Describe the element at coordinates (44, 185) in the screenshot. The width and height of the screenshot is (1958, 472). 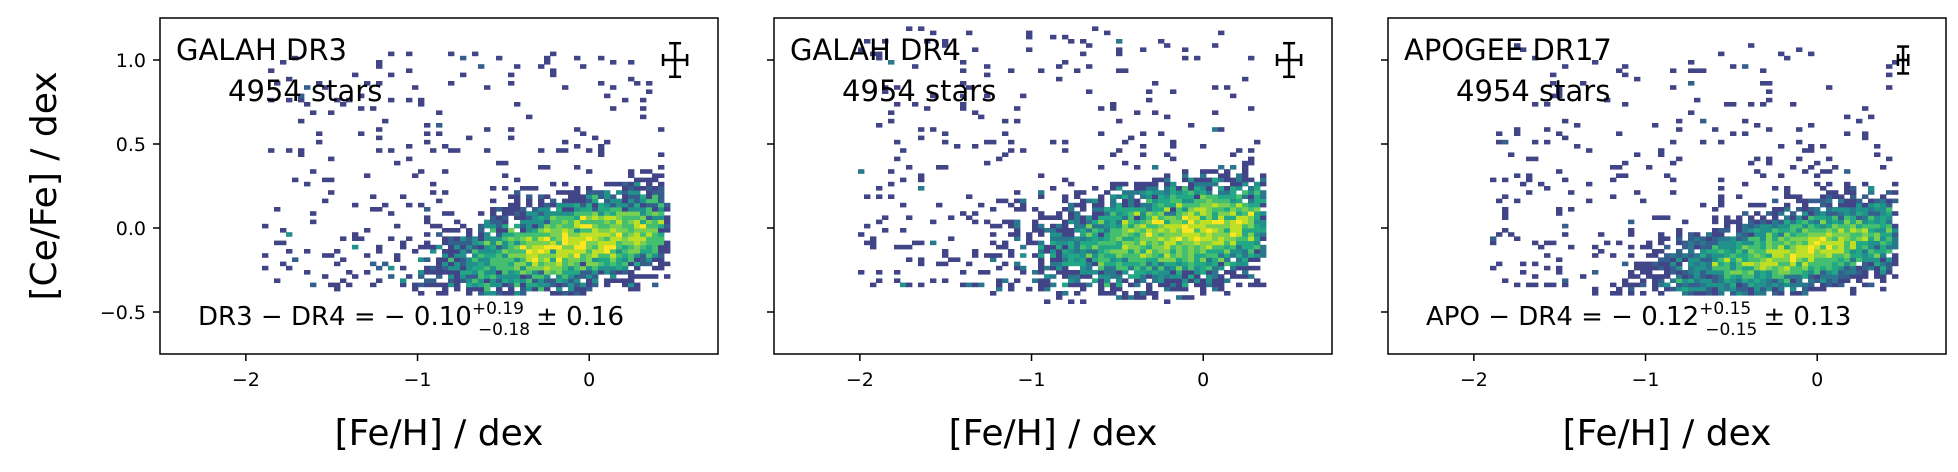
I see `y-axis-label: [Ce/Fe] / dex` at that location.